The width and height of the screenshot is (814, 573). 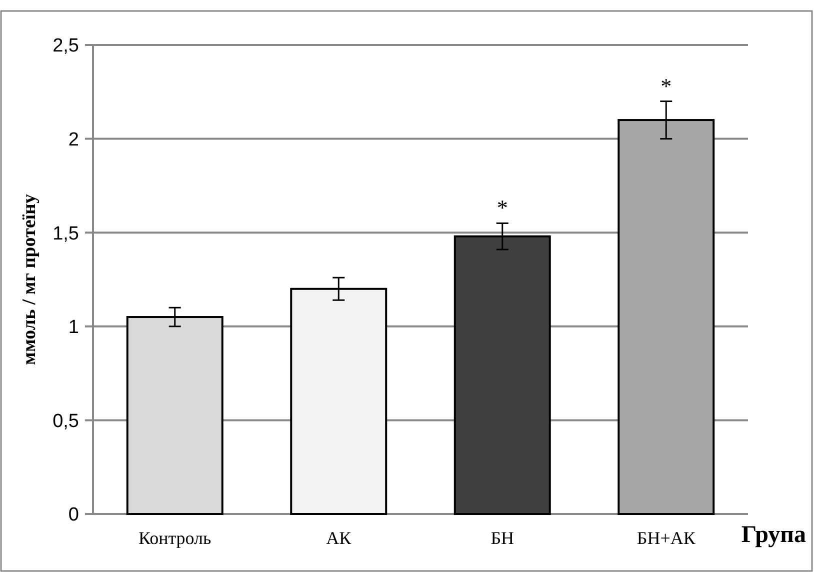 I want to click on x-tick-label: АК, so click(x=339, y=538).